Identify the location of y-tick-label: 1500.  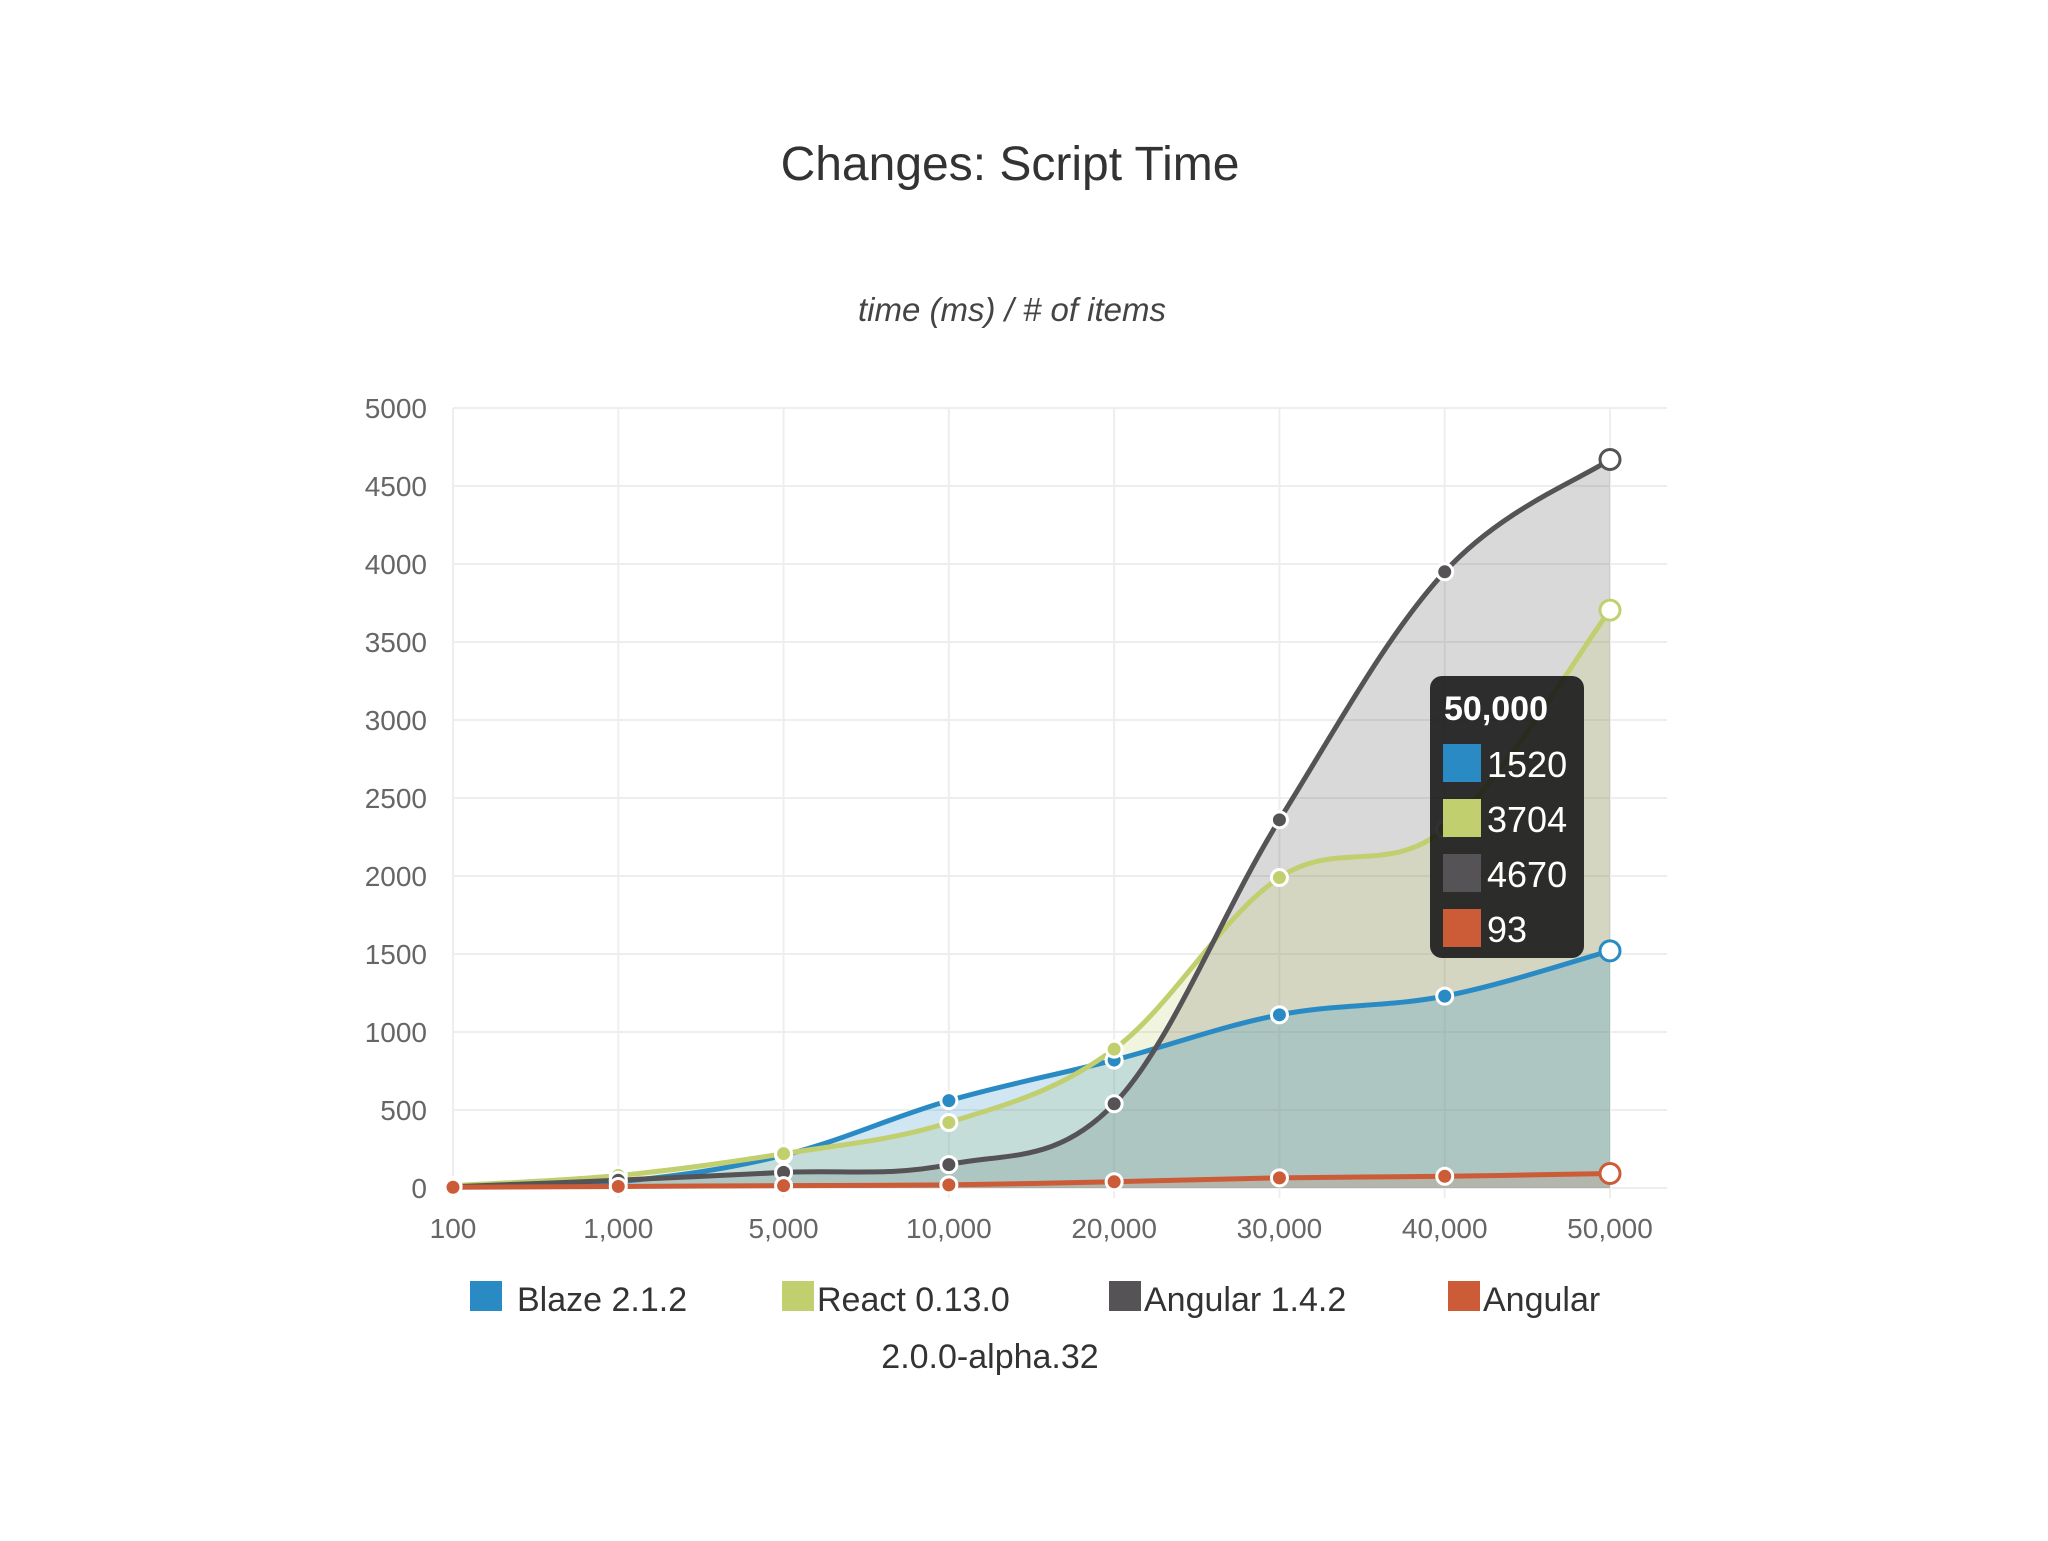
(396, 954).